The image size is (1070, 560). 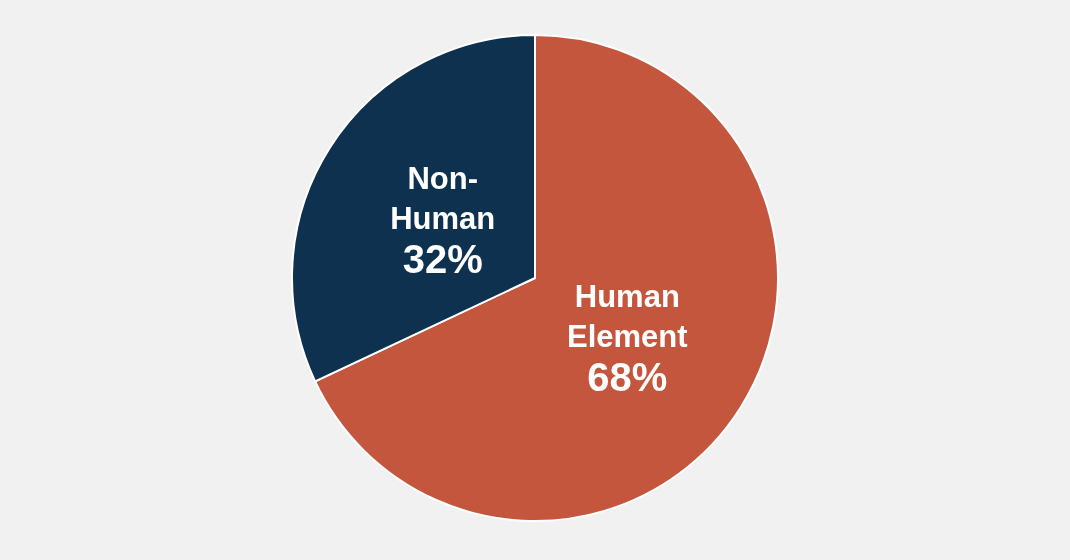 What do you see at coordinates (442, 259) in the screenshot?
I see `data-label: 32%` at bounding box center [442, 259].